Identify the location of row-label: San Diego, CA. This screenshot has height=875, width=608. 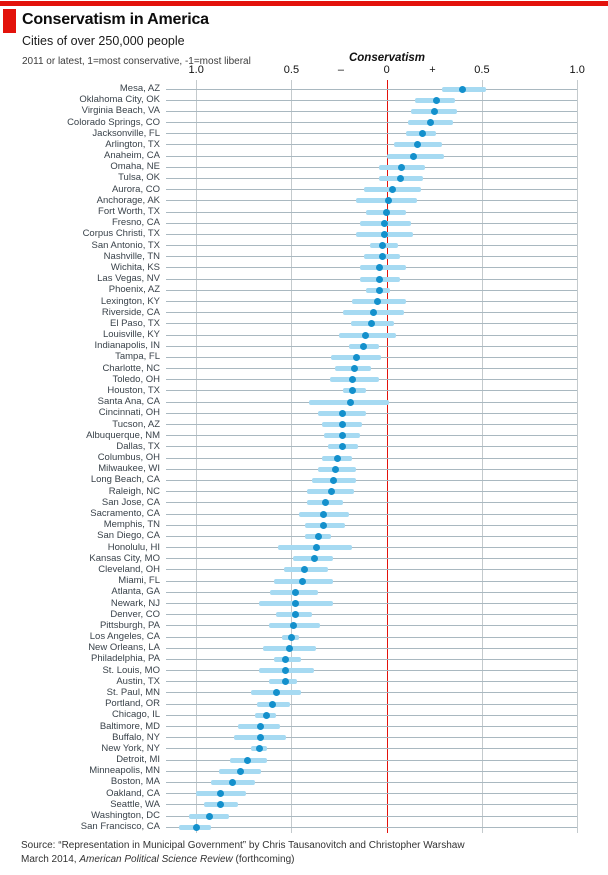
(128, 536).